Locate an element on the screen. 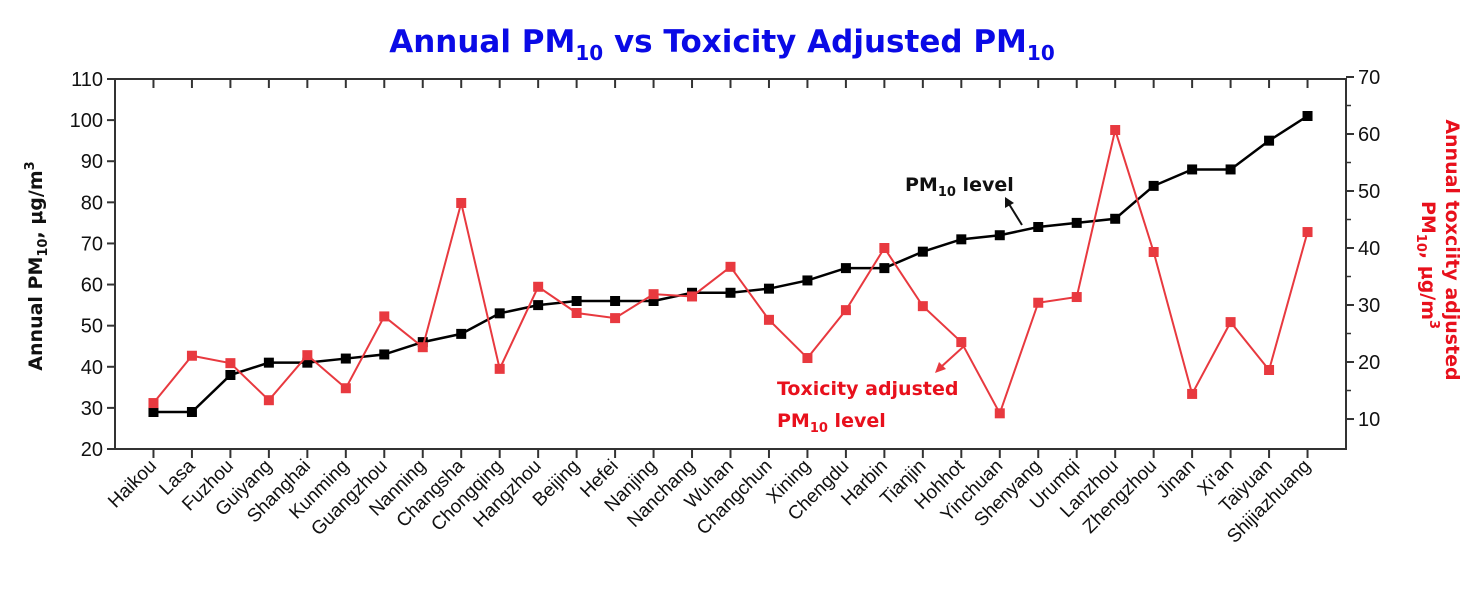 The width and height of the screenshot is (1477, 592). annotation-toxicity-main: PM is located at coordinates (793, 421).